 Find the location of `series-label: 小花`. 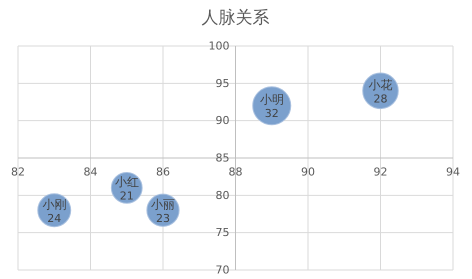

series-label: 小花 is located at coordinates (380, 85).